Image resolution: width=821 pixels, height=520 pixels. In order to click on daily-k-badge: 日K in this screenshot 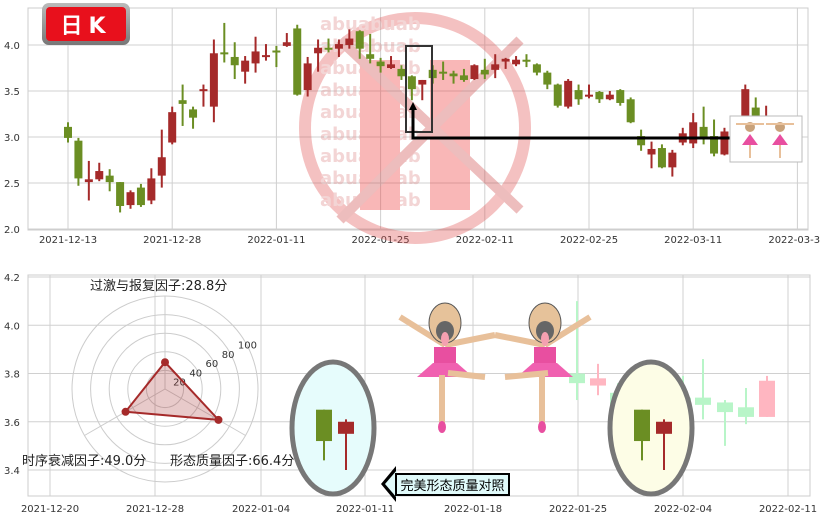, I will do `click(86, 24)`.